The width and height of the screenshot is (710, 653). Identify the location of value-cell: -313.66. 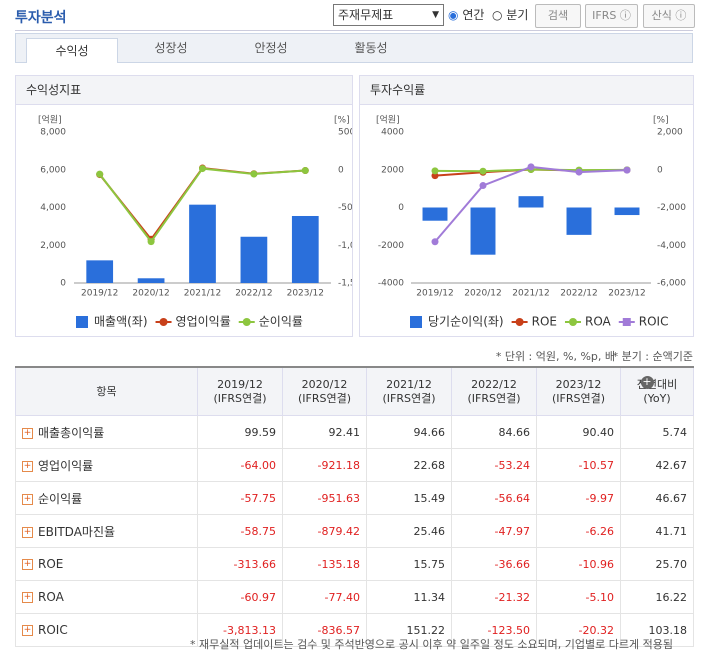
(240, 564).